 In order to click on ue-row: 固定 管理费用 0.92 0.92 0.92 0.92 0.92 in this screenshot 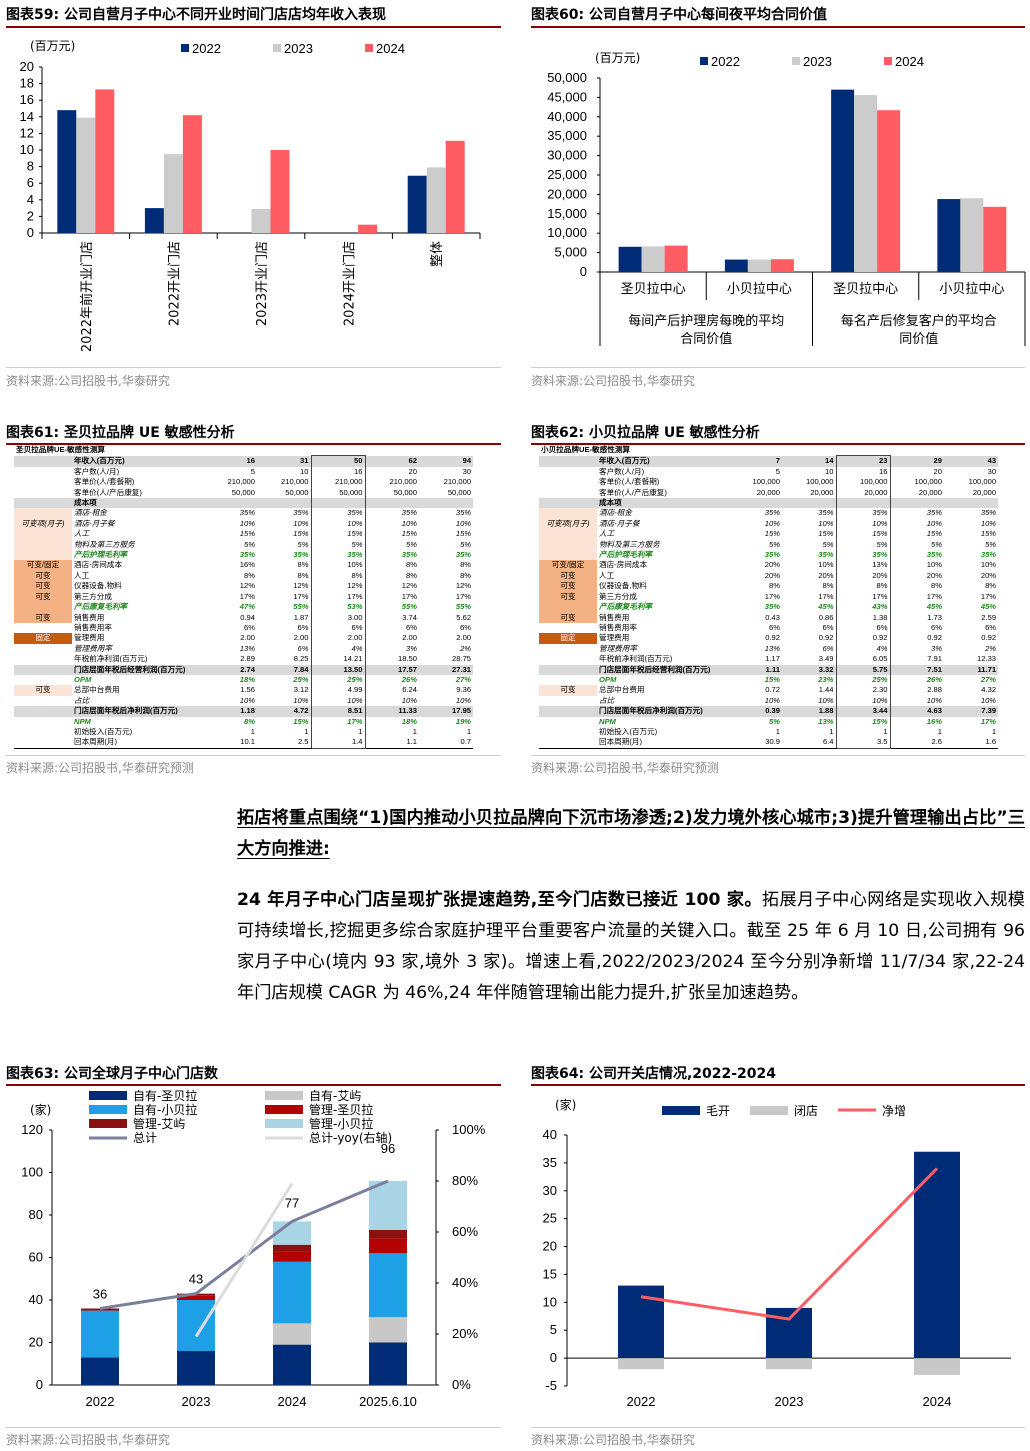, I will do `click(768, 638)`.